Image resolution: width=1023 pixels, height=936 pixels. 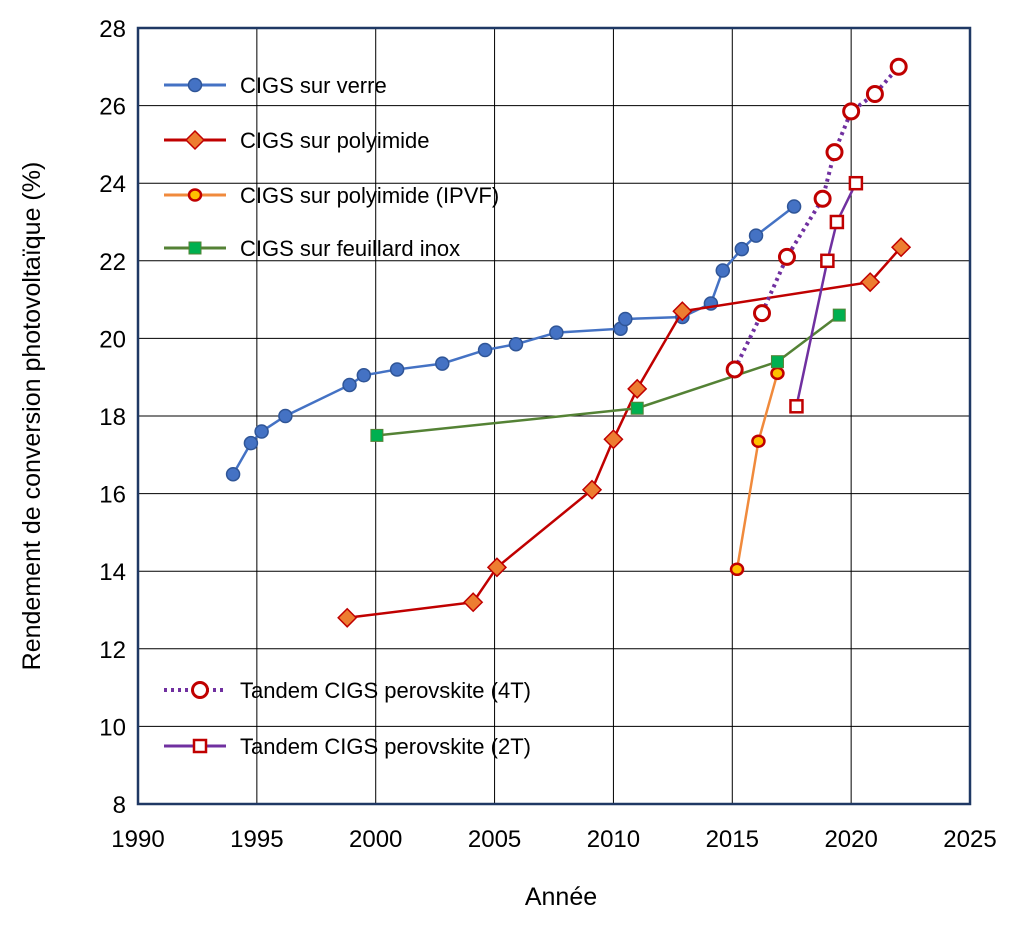 I want to click on x-axis-label: Année, so click(x=561, y=897).